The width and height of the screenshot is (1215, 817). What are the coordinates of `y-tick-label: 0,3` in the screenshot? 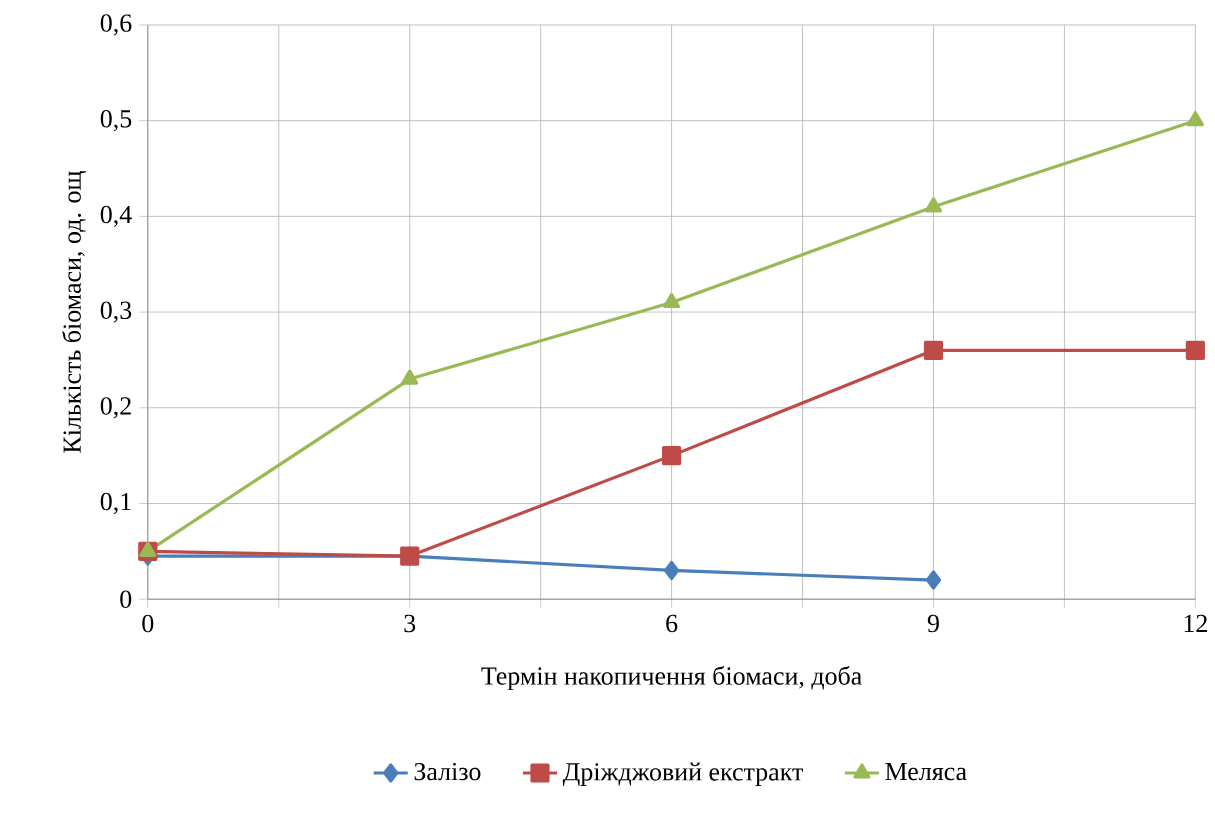 It's located at (116, 312).